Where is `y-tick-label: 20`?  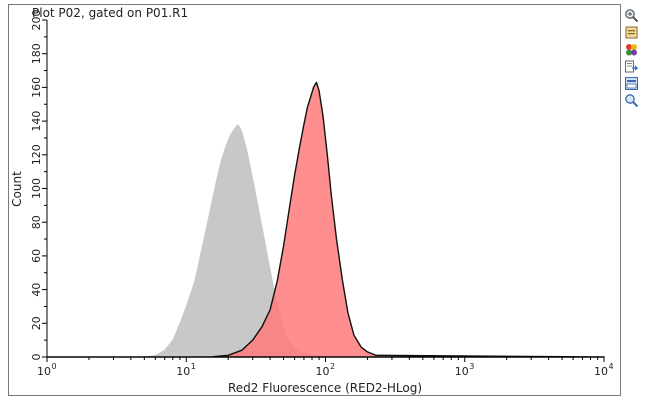 y-tick-label: 20 is located at coordinates (36, 323).